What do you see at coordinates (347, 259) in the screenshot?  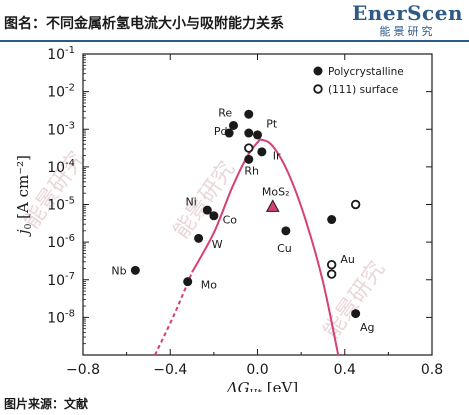 I see `point-label: Au` at bounding box center [347, 259].